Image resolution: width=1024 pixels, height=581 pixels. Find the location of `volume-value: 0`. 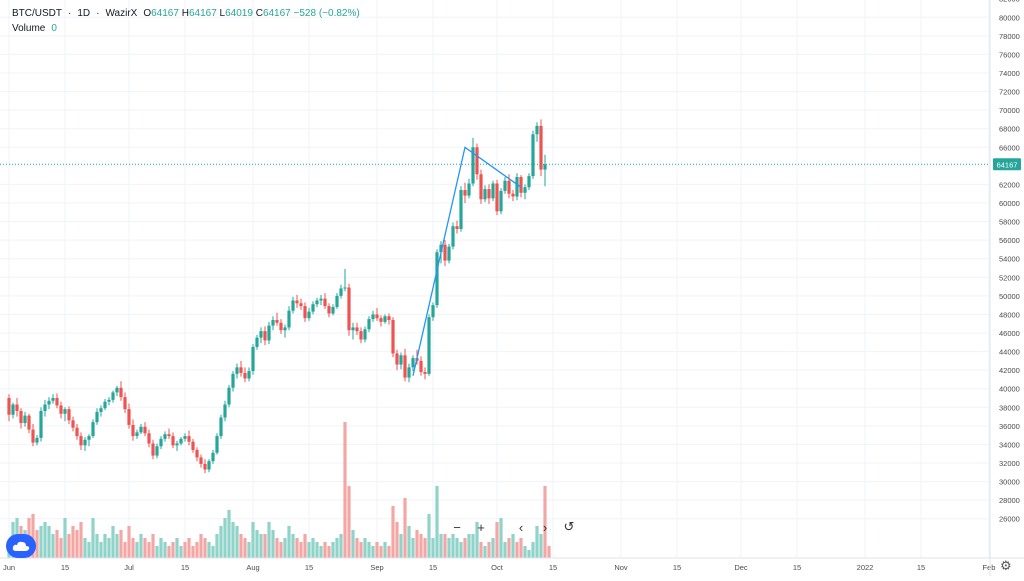

volume-value: 0 is located at coordinates (54, 28).